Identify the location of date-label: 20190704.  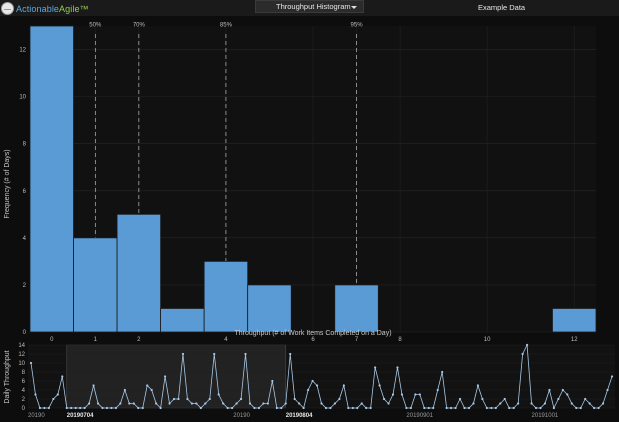
(80, 416).